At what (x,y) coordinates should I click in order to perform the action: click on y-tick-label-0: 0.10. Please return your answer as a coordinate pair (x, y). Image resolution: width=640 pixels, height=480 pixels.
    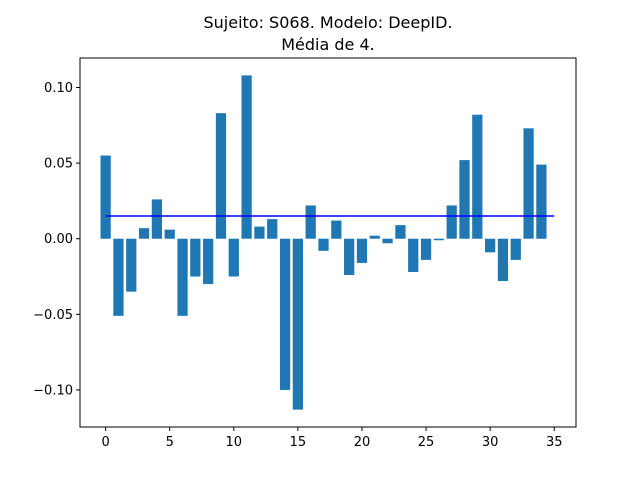
    Looking at the image, I should click on (58, 88).